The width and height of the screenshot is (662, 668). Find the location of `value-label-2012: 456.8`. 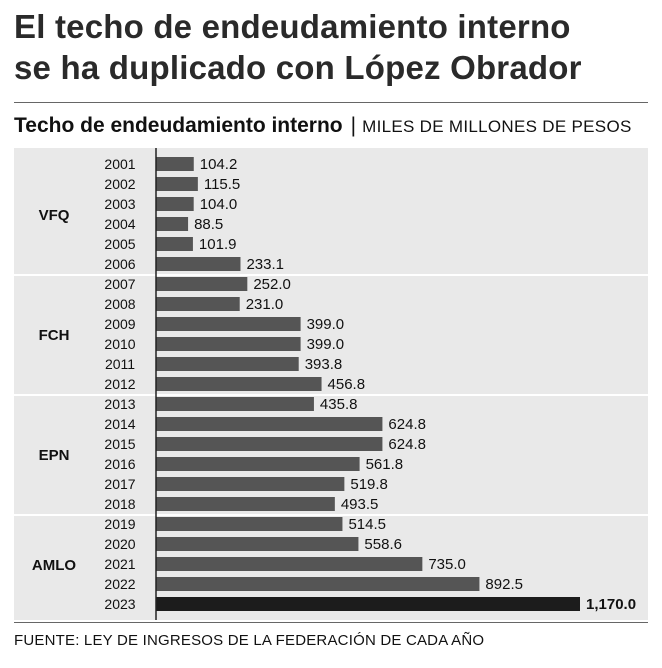

value-label-2012: 456.8 is located at coordinates (347, 384).